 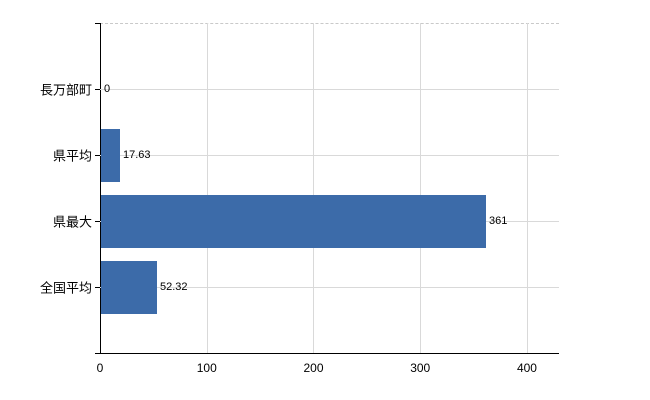 What do you see at coordinates (526, 368) in the screenshot?
I see `x-tick-label: 400` at bounding box center [526, 368].